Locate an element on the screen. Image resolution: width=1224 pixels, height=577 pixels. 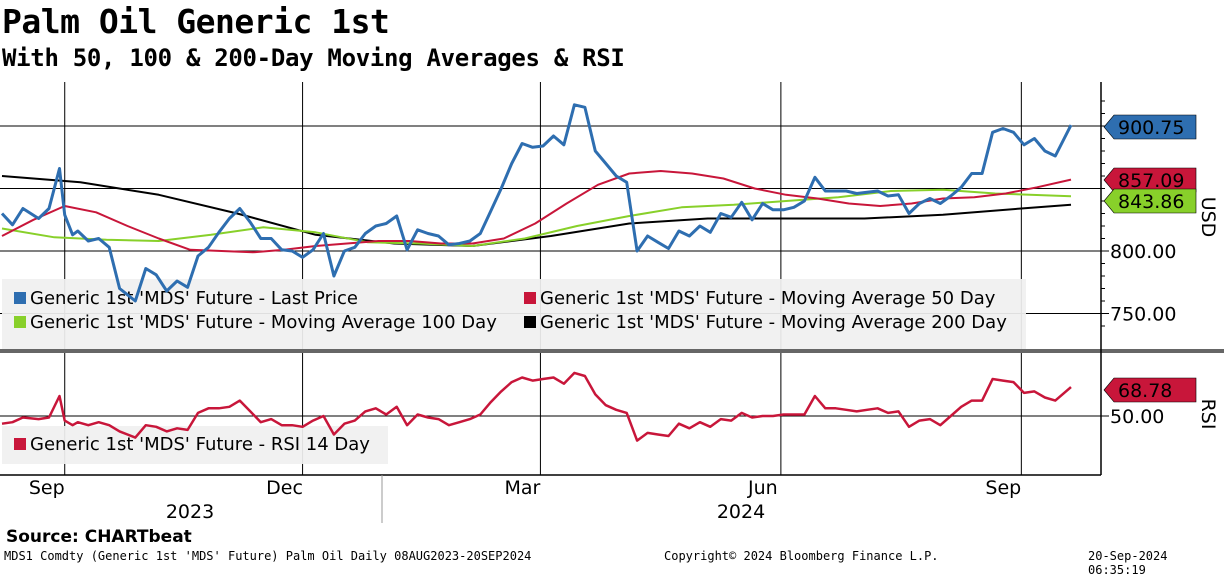
last-value-label: 900.75 is located at coordinates (1151, 128).